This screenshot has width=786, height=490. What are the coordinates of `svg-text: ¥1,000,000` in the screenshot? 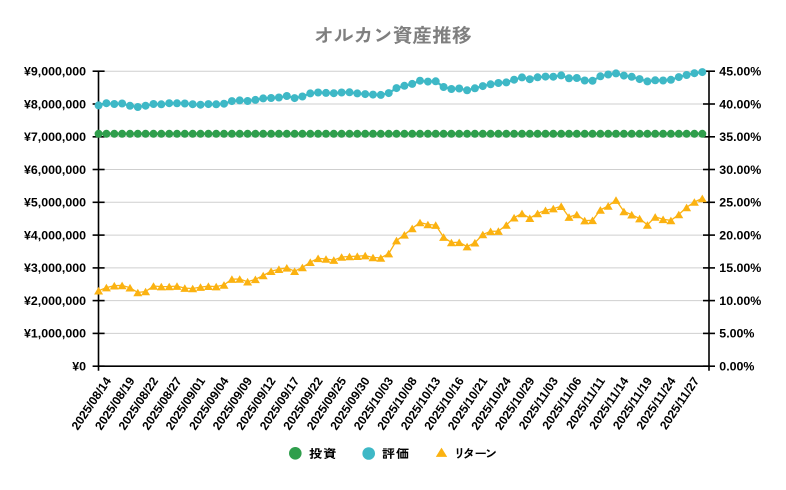 It's located at (55, 334).